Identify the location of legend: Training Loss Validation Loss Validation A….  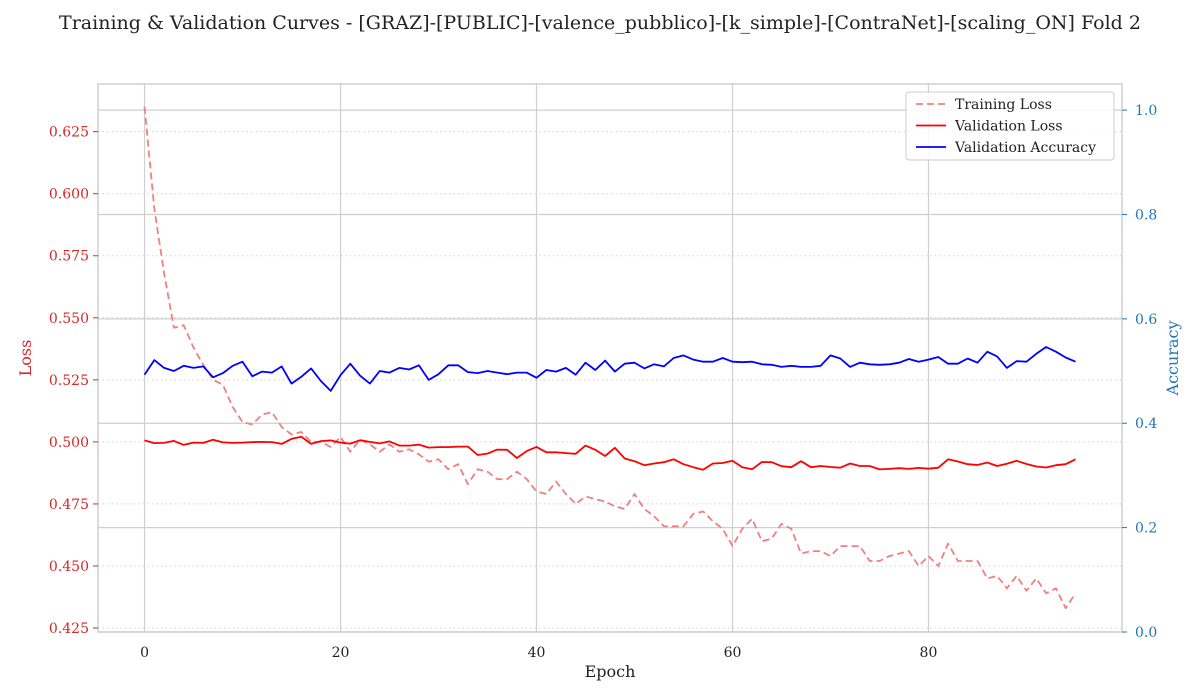
(1010, 126).